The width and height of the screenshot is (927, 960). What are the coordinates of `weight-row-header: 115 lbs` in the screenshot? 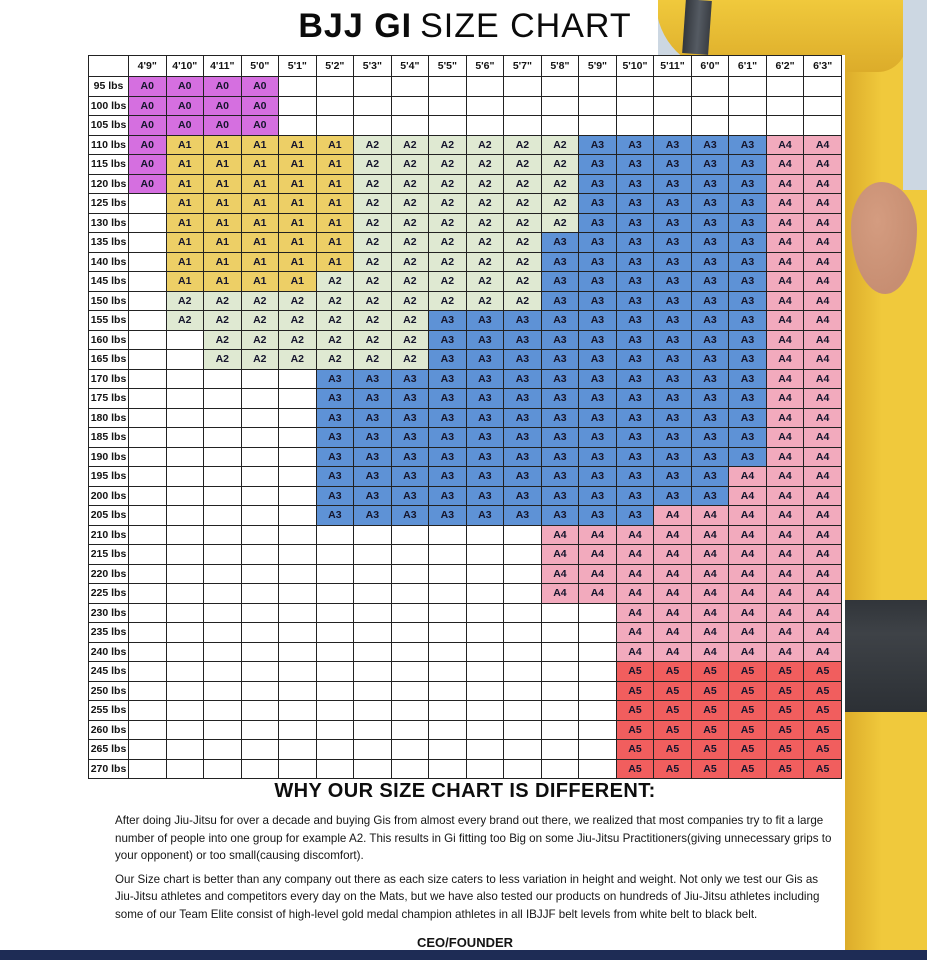 It's located at (108, 164).